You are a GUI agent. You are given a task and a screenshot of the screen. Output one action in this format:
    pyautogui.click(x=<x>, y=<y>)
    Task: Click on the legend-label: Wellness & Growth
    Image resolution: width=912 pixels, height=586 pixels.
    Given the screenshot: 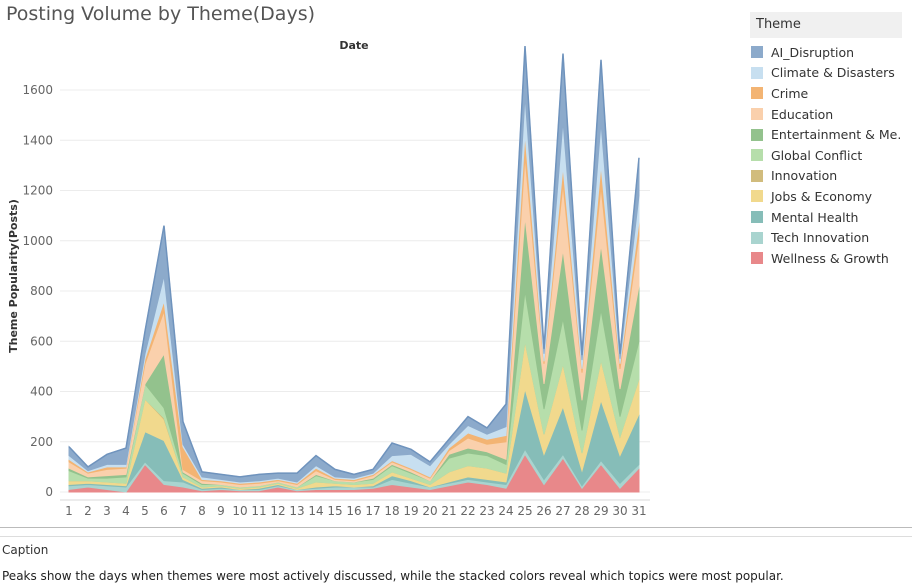 What is the action you would take?
    pyautogui.click(x=830, y=258)
    